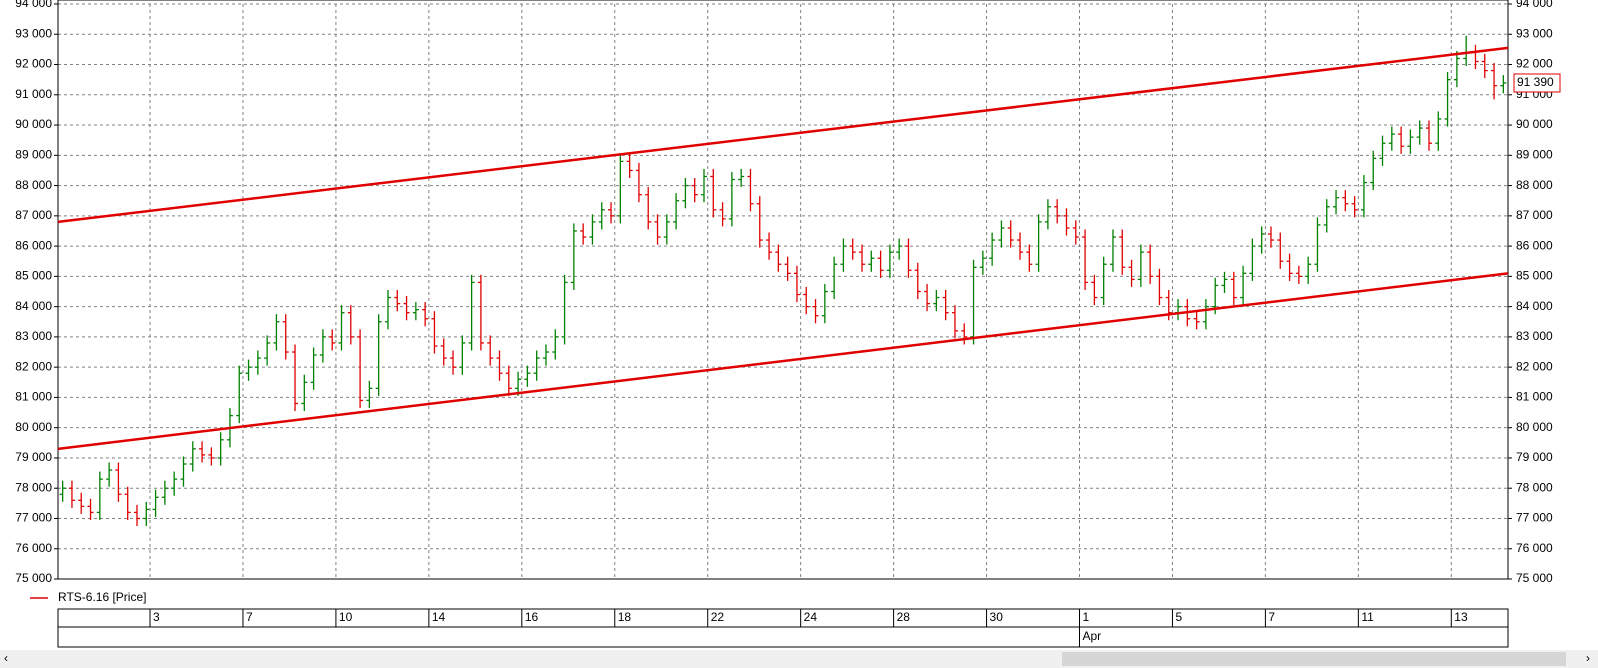 The image size is (1598, 668). What do you see at coordinates (1534, 487) in the screenshot?
I see `y2-tick-label: 78 000` at bounding box center [1534, 487].